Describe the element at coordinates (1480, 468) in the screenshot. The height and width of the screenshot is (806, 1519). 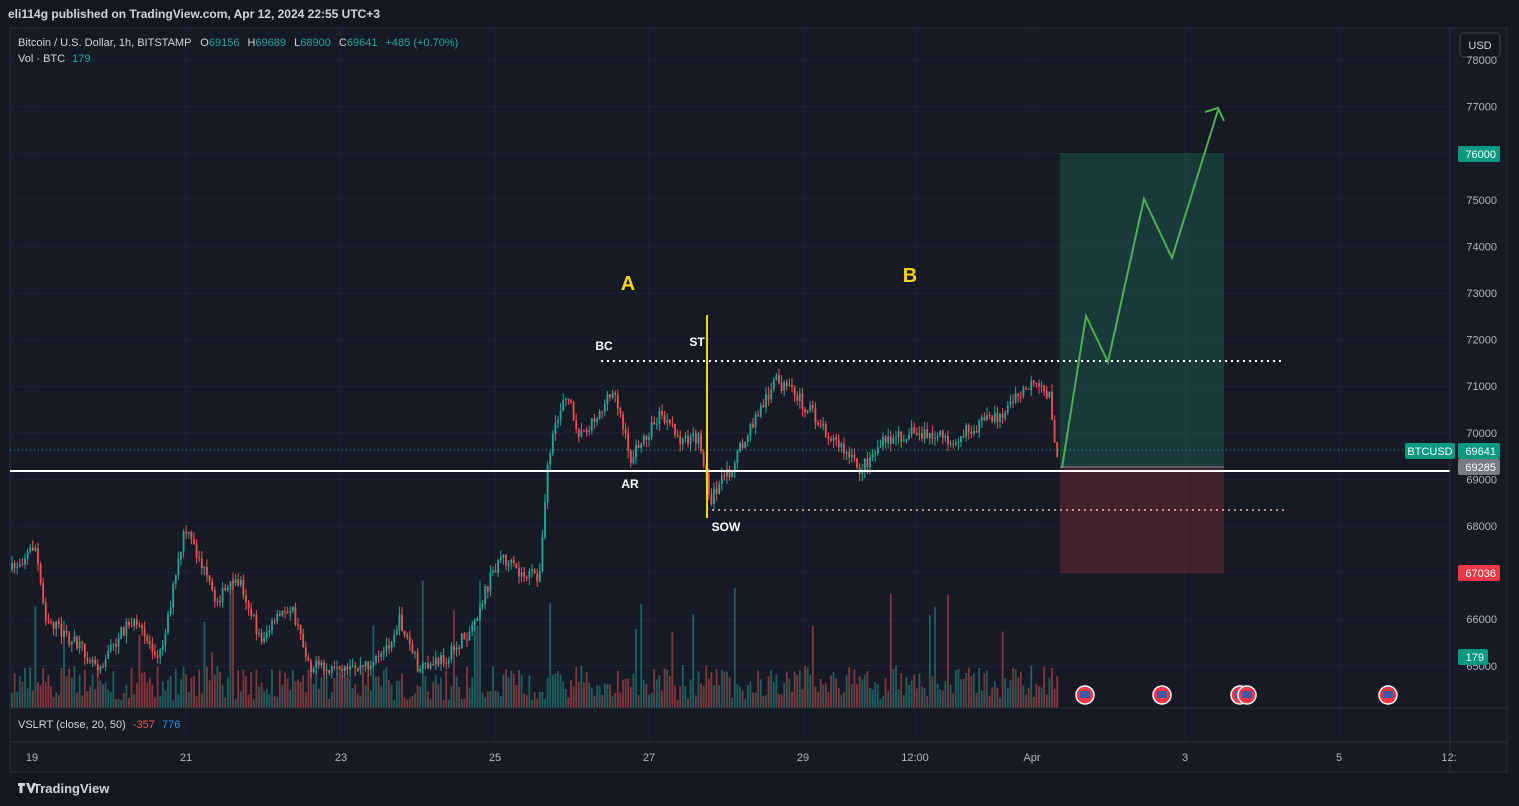
I see `entry-badge: 69285` at that location.